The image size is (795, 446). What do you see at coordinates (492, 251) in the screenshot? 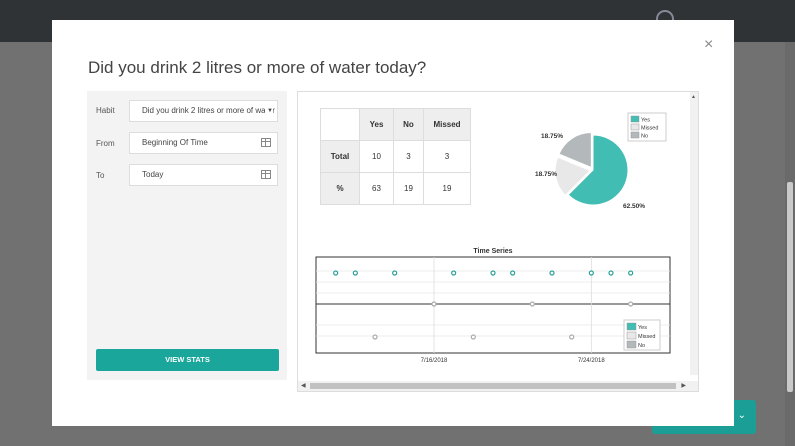
I see `chart-title: Time Series` at bounding box center [492, 251].